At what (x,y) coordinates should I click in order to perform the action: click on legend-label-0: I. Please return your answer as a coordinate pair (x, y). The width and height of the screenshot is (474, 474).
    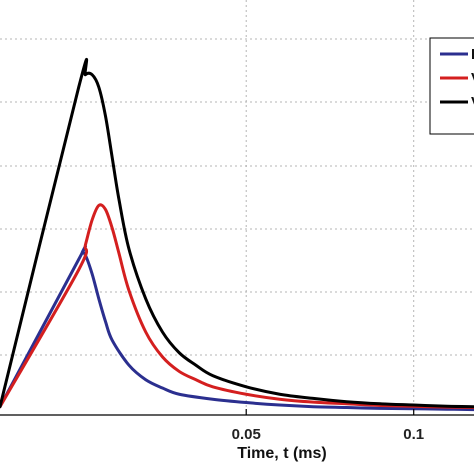
    Looking at the image, I should click on (472, 54).